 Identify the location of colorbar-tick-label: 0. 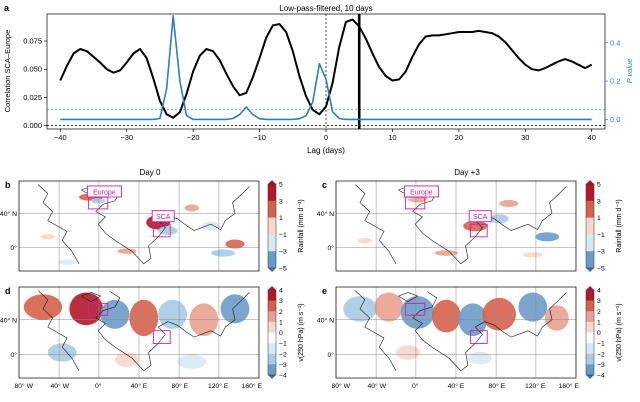
(281, 333).